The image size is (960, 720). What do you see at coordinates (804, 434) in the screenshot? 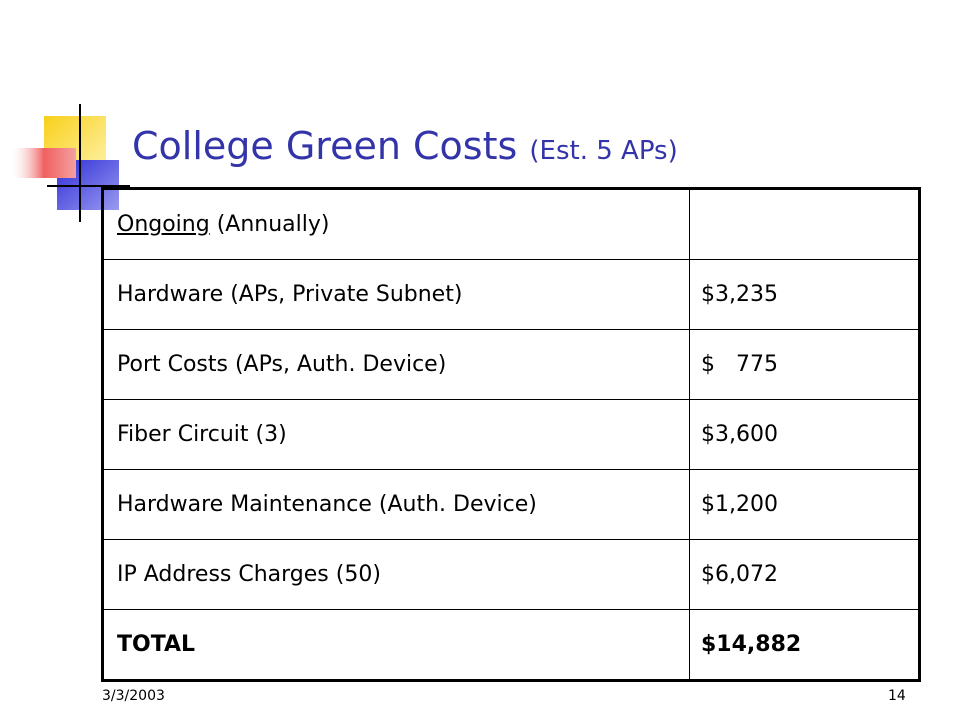
I see `cost-item-amount: $3,600` at bounding box center [804, 434].